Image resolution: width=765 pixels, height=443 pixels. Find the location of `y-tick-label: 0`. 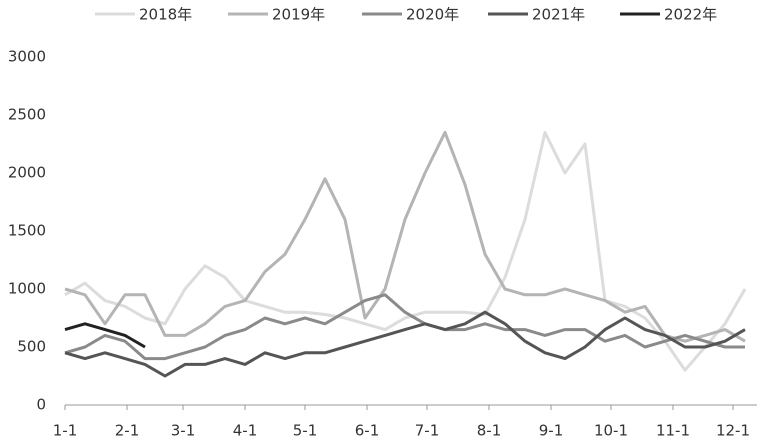

y-tick-label: 0 is located at coordinates (41, 405).